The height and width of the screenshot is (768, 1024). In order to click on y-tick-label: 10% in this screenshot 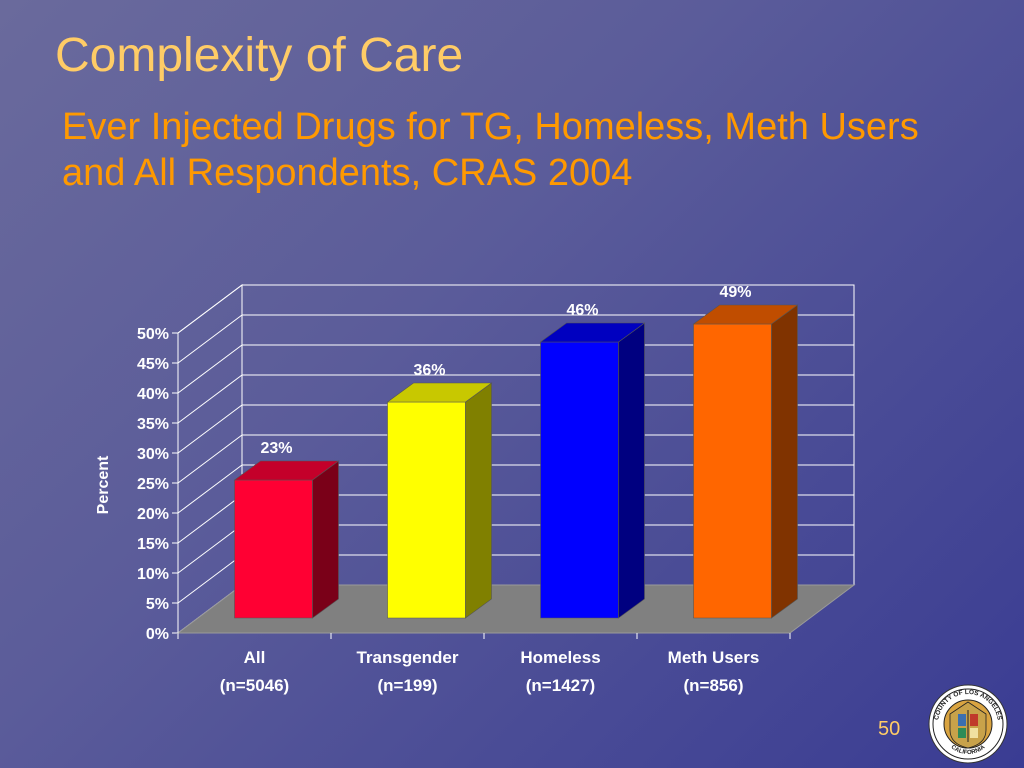, I will do `click(153, 574)`.